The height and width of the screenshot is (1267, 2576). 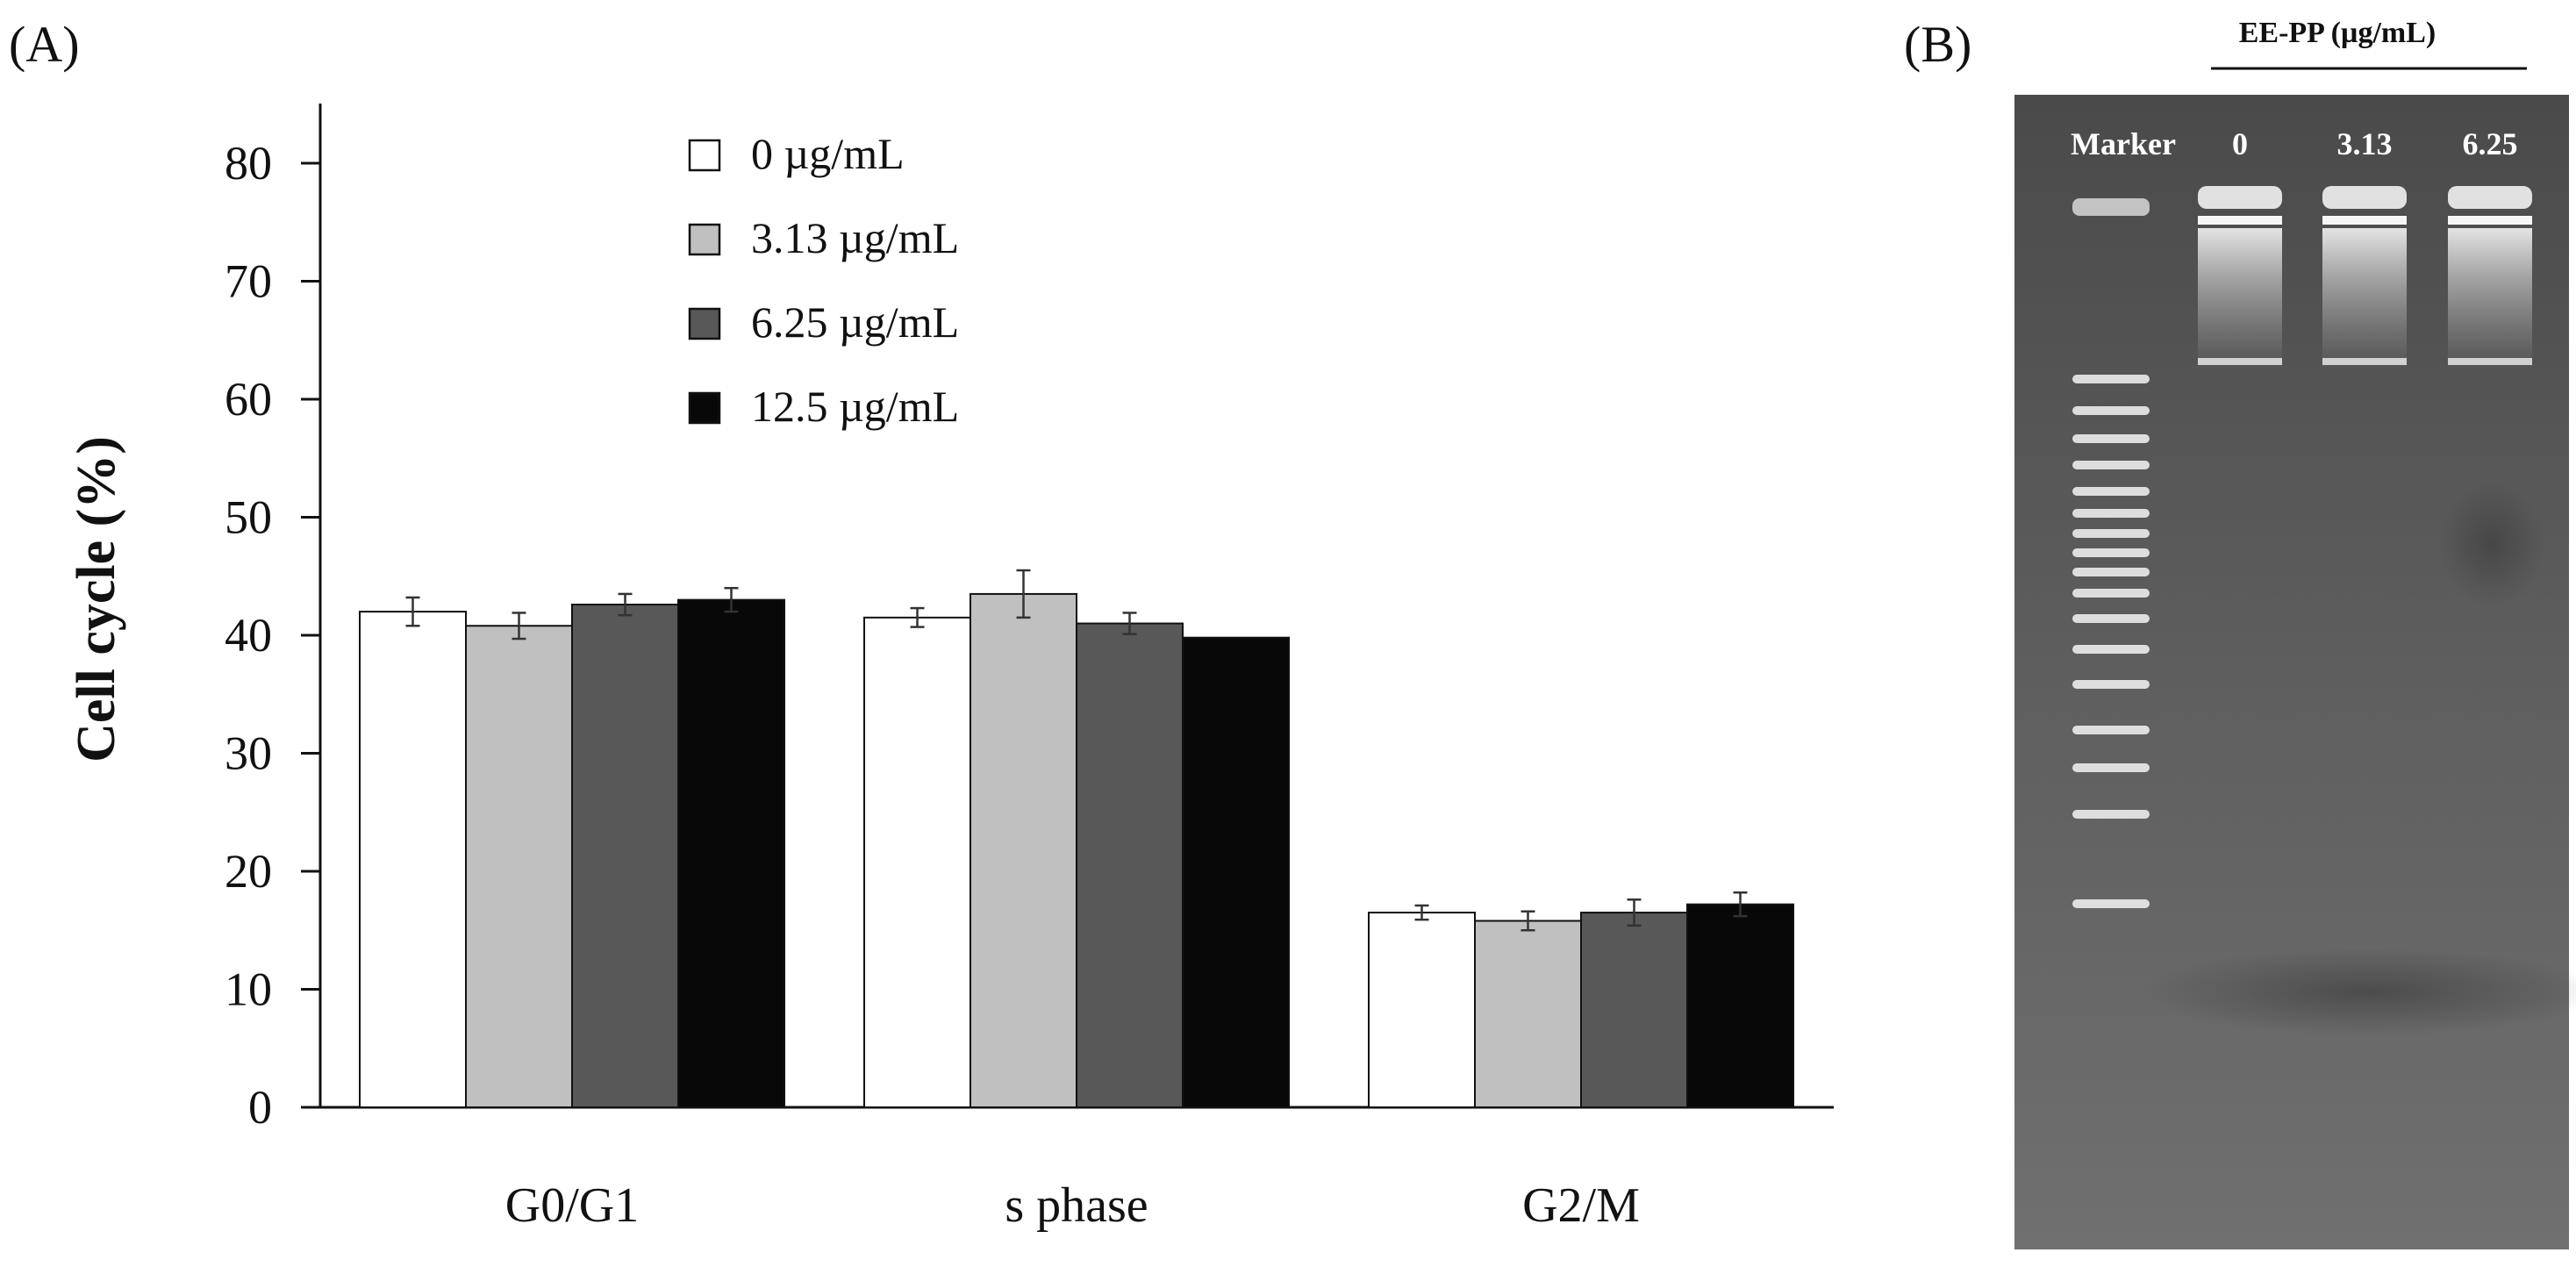 I want to click on bar-12.5-G2/M, so click(x=1740, y=1006).